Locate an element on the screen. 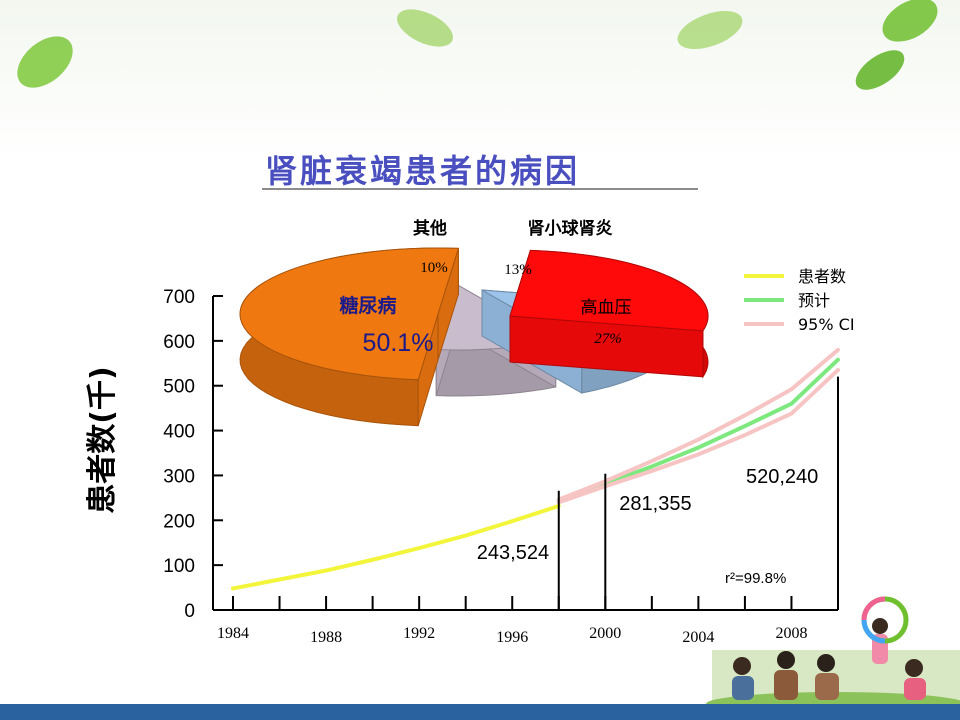 This screenshot has width=960, height=720. pie-value-label: 10% is located at coordinates (434, 268).